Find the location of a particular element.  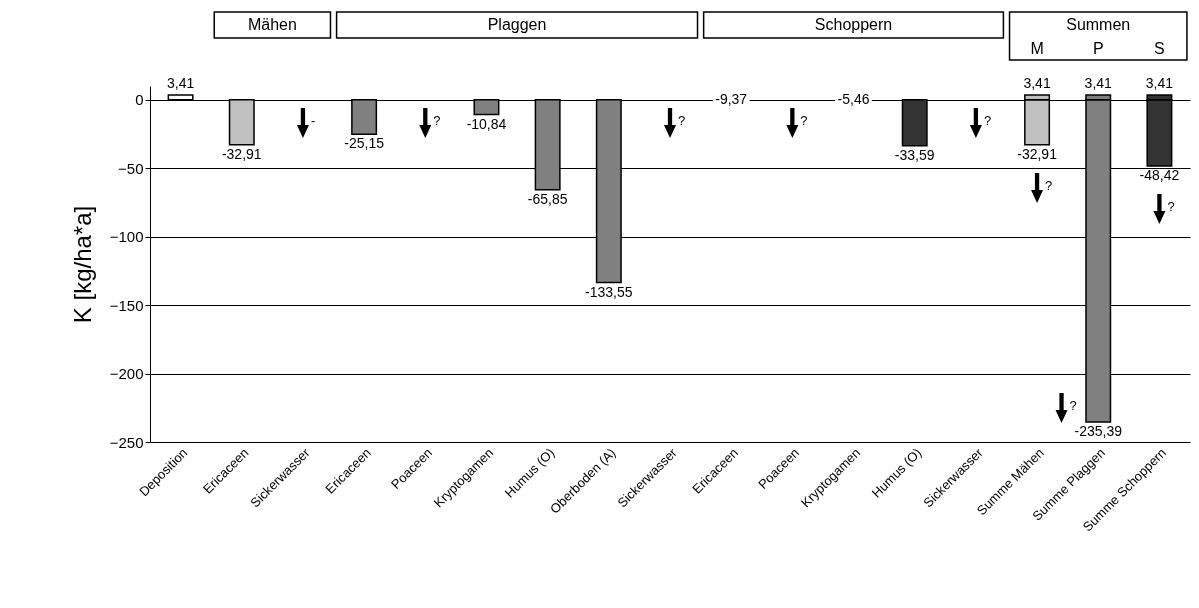

y-tick-label: −250 is located at coordinates (126, 442).